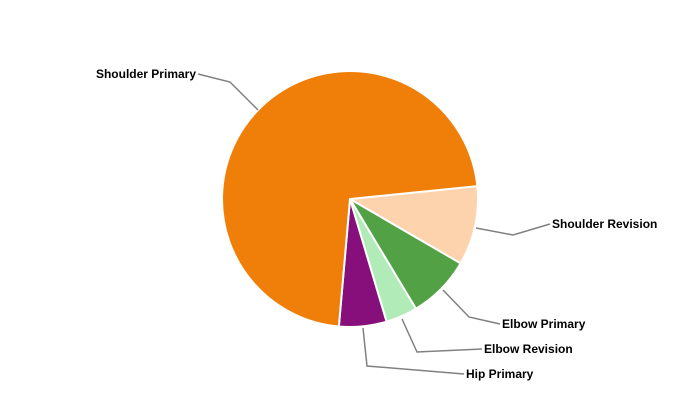 The height and width of the screenshot is (405, 700). Describe the element at coordinates (544, 324) in the screenshot. I see `slice-label: Elbow Primary` at that location.